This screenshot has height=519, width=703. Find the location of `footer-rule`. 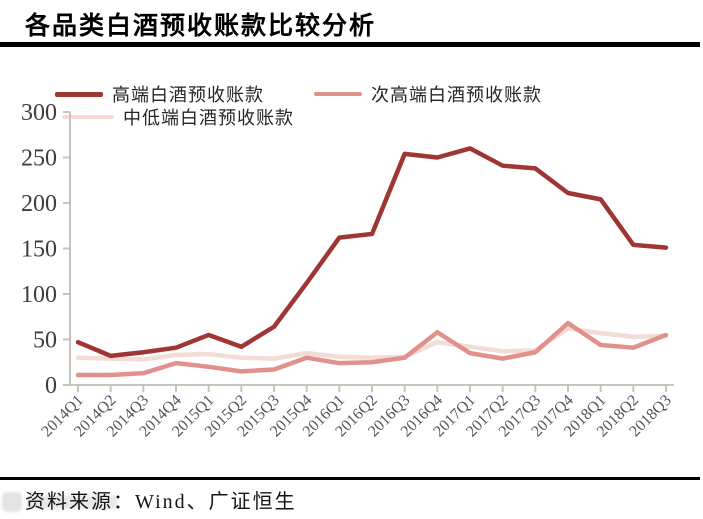

footer-rule is located at coordinates (350, 478).